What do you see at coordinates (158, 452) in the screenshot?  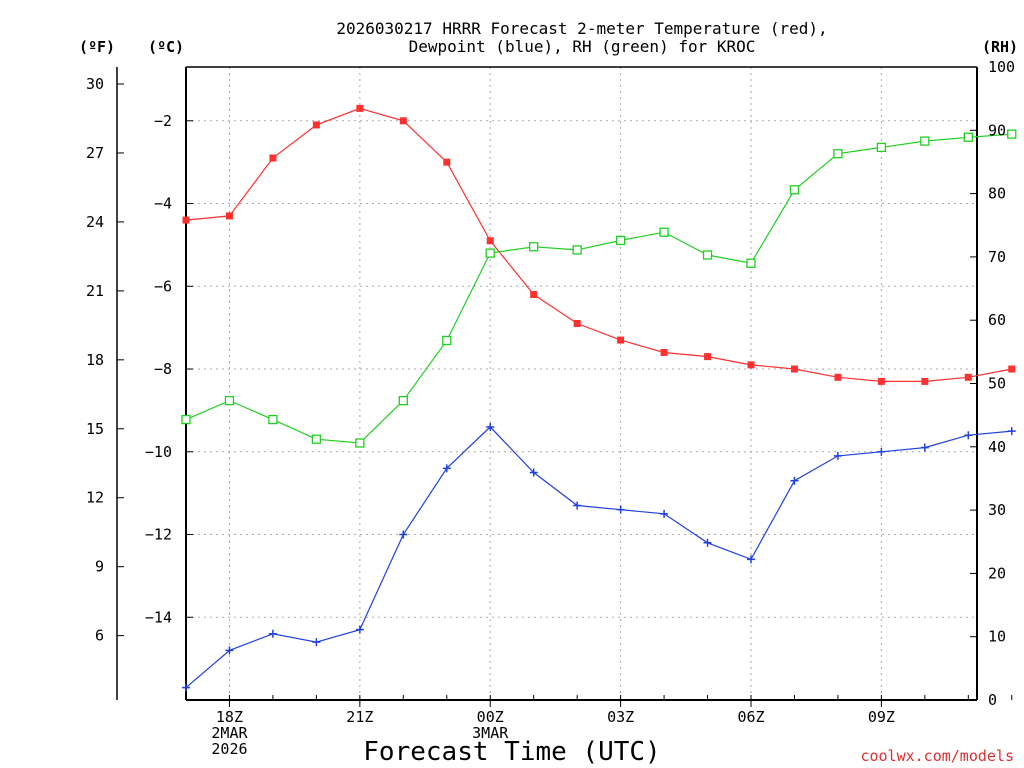 I see `celsius-tick-label-4: −10` at bounding box center [158, 452].